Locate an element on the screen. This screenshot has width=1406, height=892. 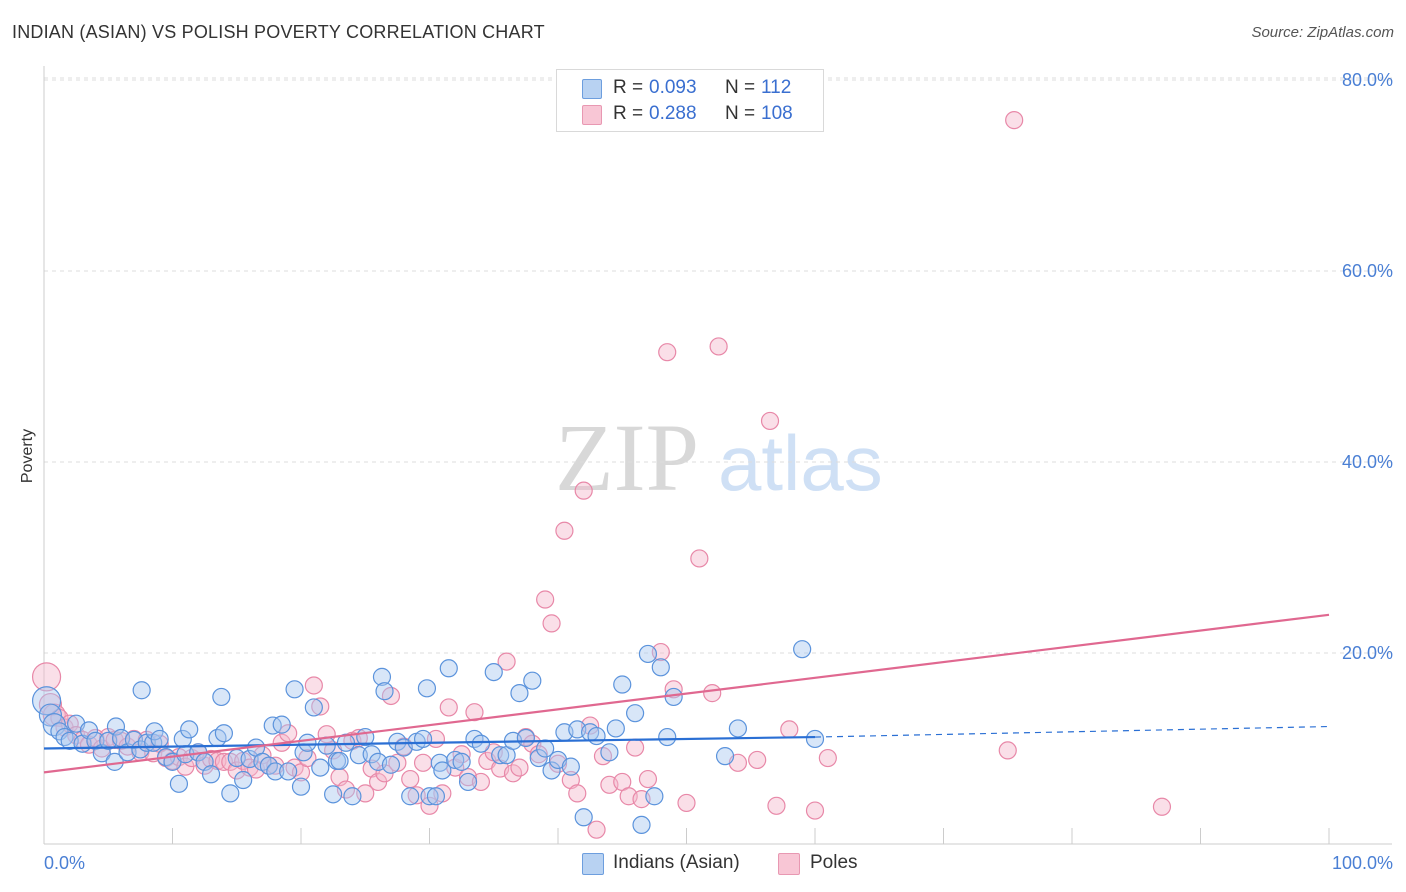
x-tick-label: 0.0% is located at coordinates (64, 863).